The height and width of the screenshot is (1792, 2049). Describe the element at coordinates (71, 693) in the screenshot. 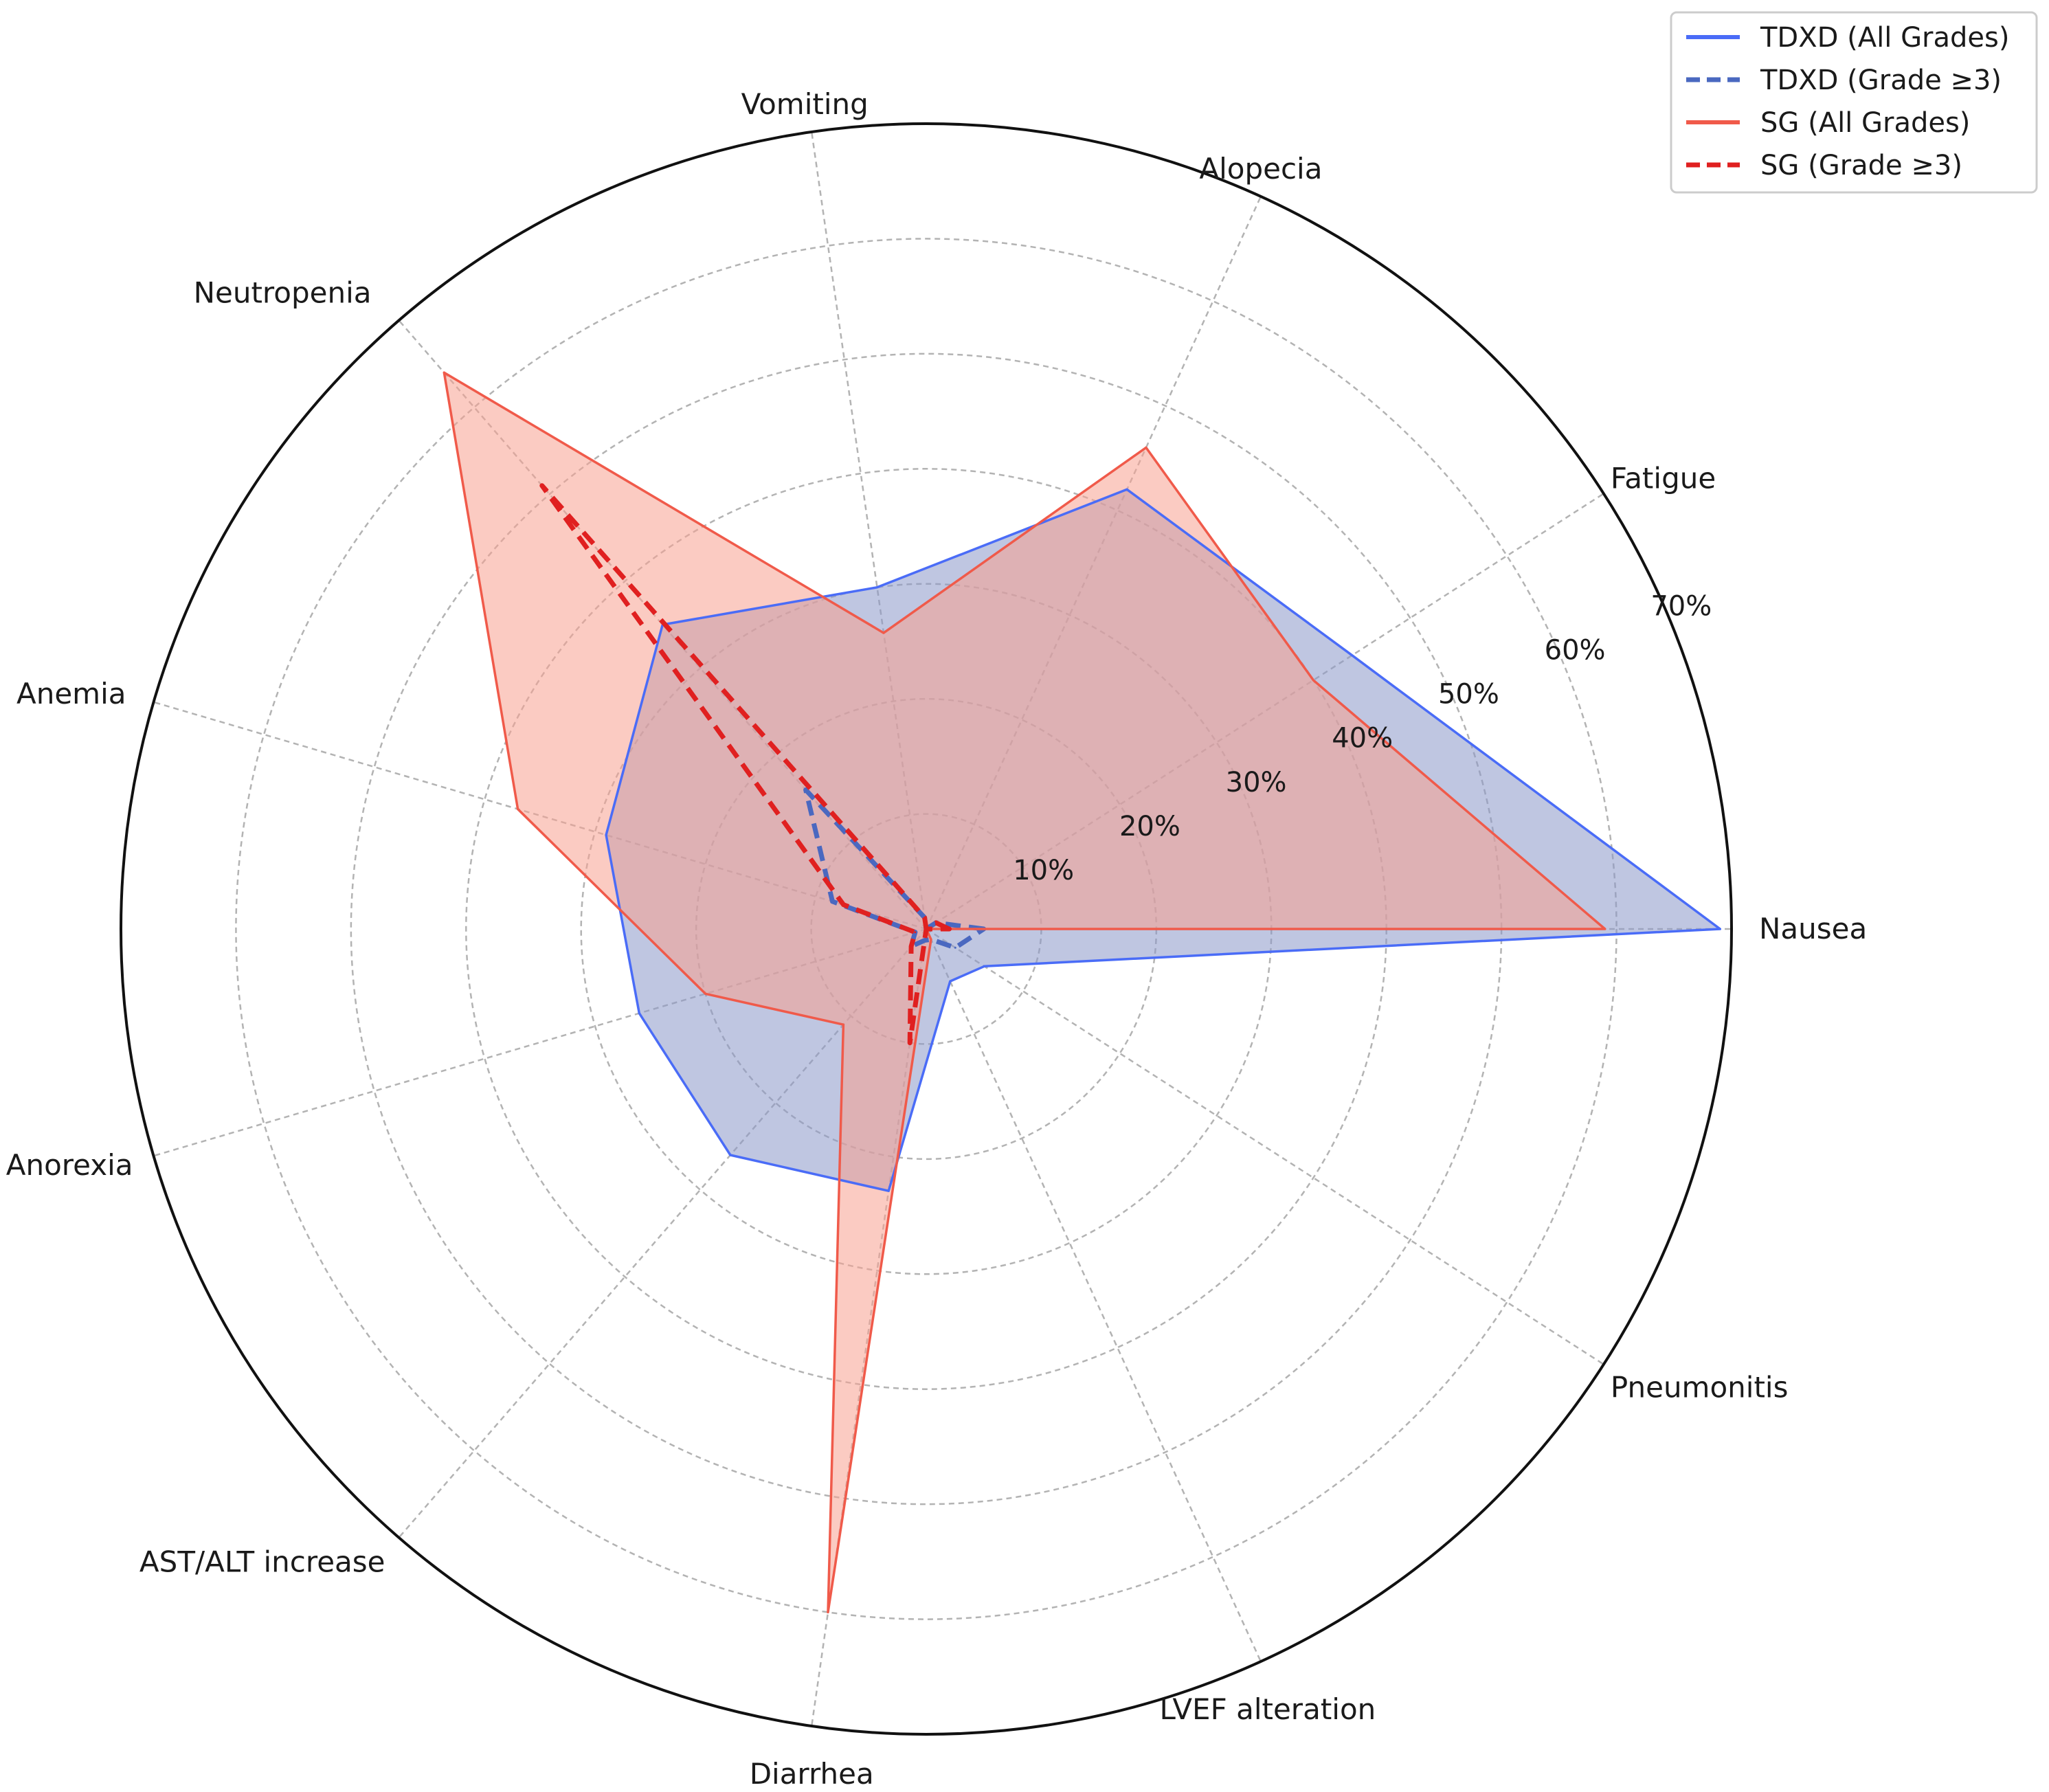

I see `category-label-anemia: Anemia` at that location.